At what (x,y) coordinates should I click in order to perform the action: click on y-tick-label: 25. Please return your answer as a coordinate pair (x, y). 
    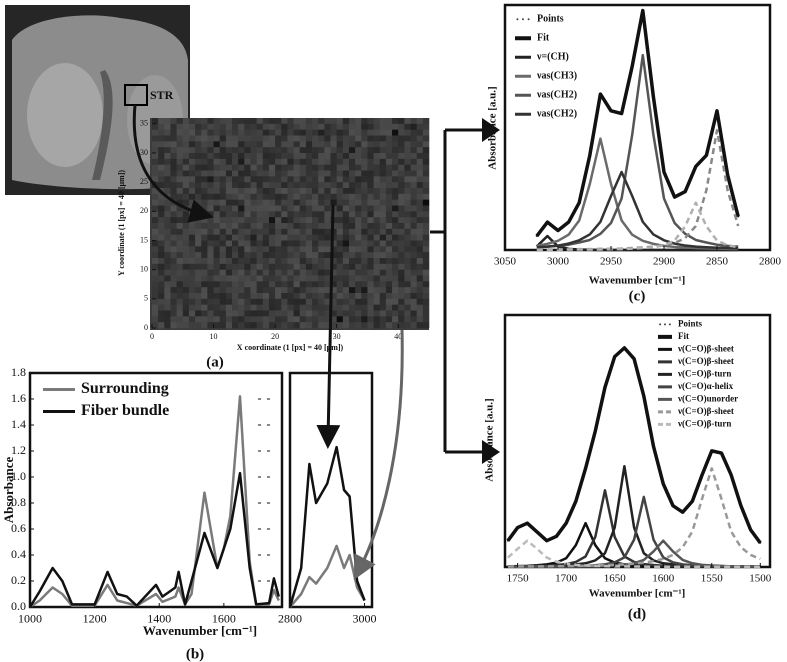
    Looking at the image, I should click on (144, 181).